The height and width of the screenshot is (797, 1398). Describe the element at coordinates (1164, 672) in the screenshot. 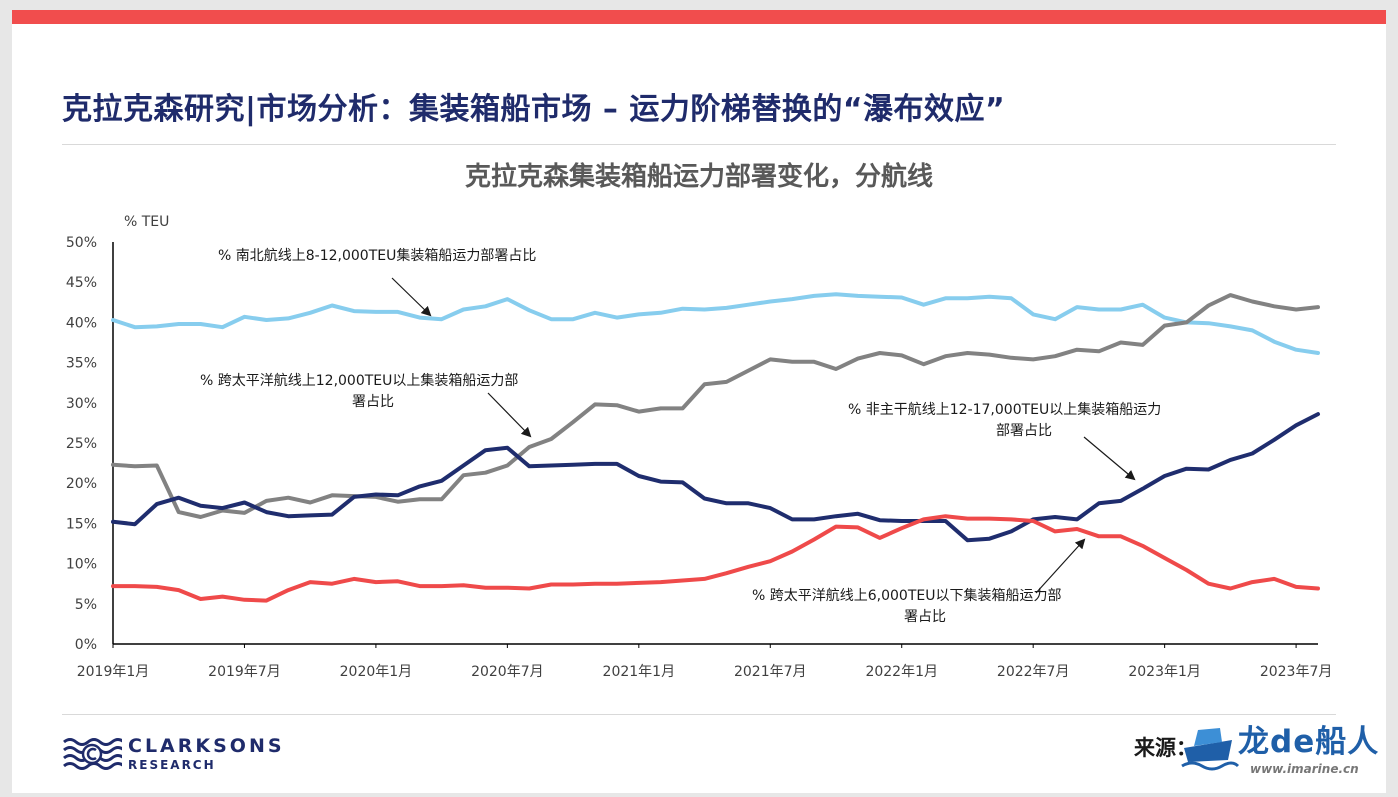

I see `x-tick-label: 2023年1月` at that location.